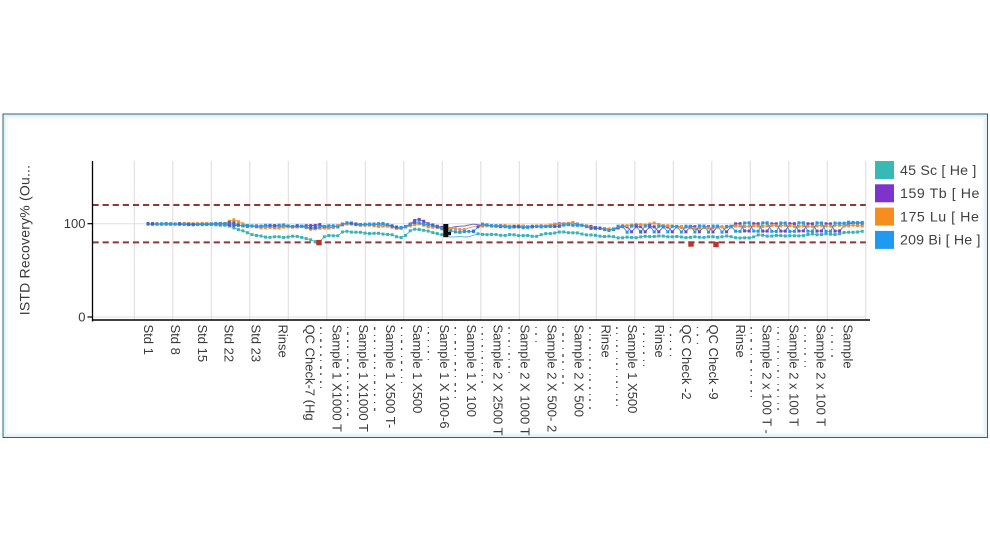 This screenshot has height=540, width=990. I want to click on svg-text: QC Check -9, so click(713, 362).